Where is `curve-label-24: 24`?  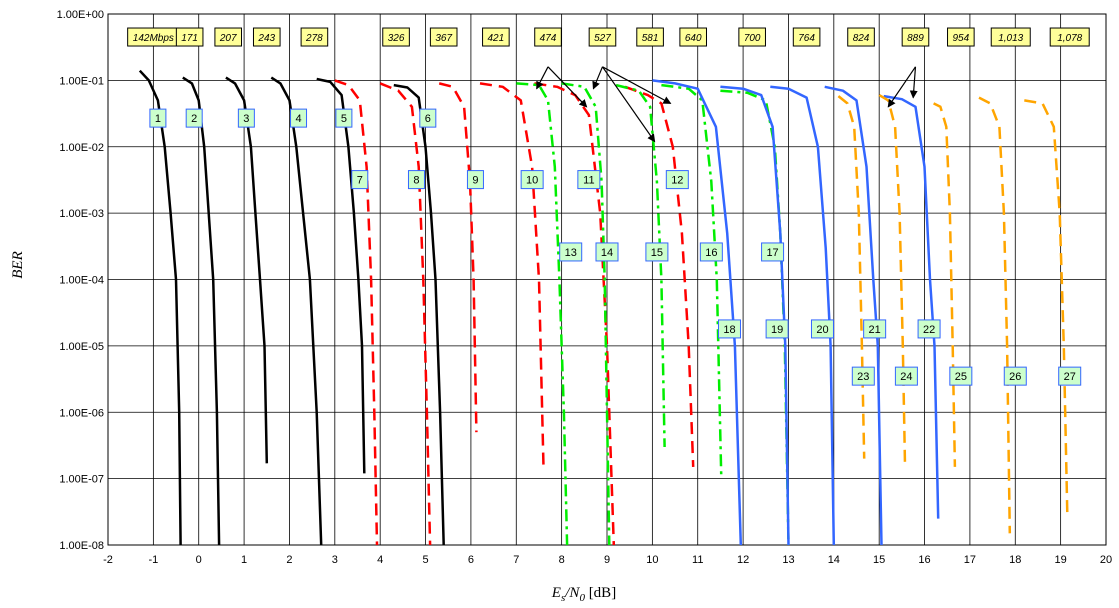 curve-label-24: 24 is located at coordinates (906, 376).